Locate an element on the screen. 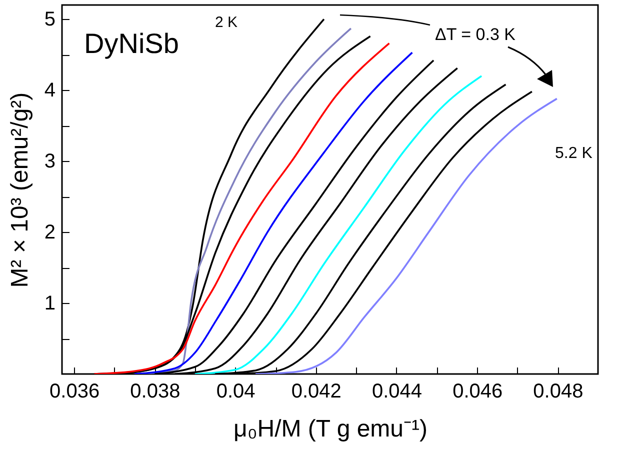 Image resolution: width=617 pixels, height=459 pixels. x-axis-title: μ₀H/M (T g emu⁻¹) is located at coordinates (330, 429).